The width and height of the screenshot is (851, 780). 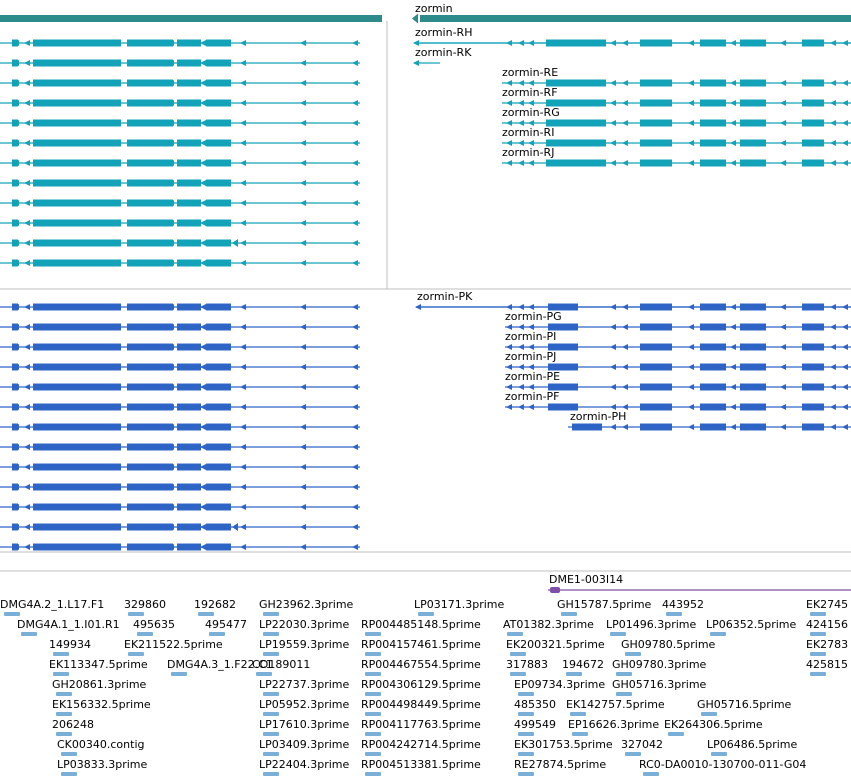 I want to click on est-label: LP19559.3prime, so click(x=304, y=644).